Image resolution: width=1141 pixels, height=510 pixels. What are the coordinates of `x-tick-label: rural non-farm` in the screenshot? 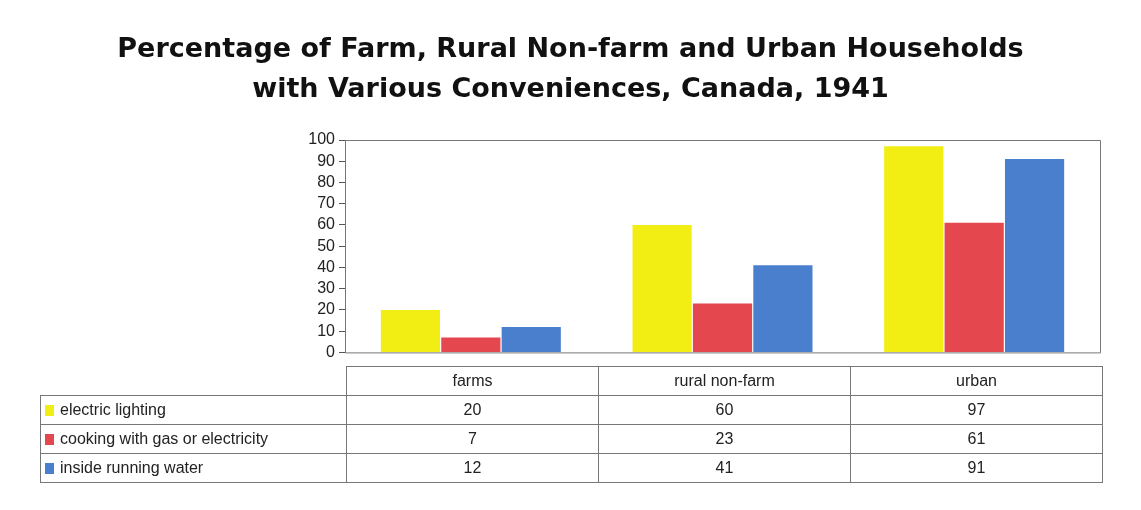 It's located at (724, 381).